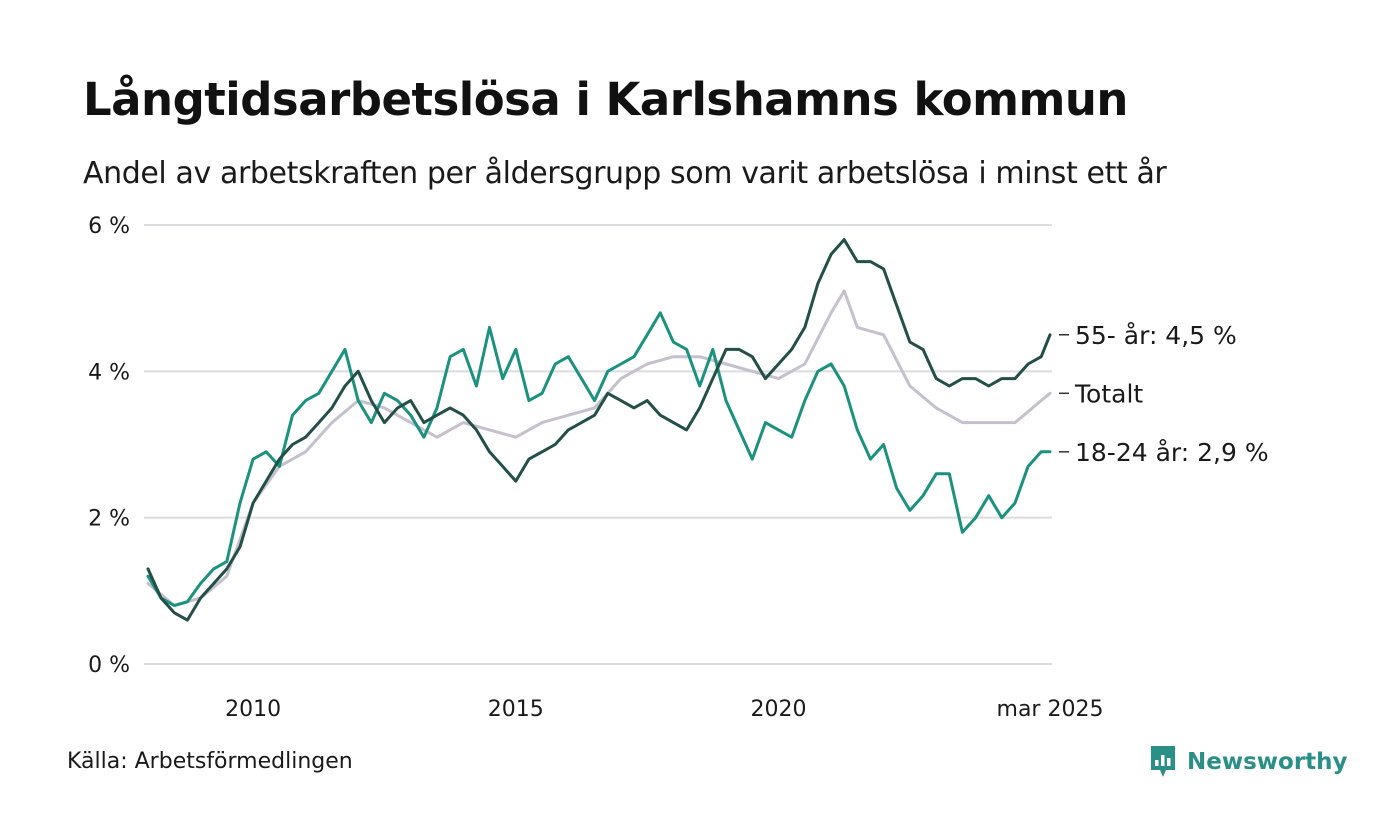 This screenshot has height=840, width=1400. What do you see at coordinates (1050, 709) in the screenshot?
I see `x-tick-label: mar 2025` at bounding box center [1050, 709].